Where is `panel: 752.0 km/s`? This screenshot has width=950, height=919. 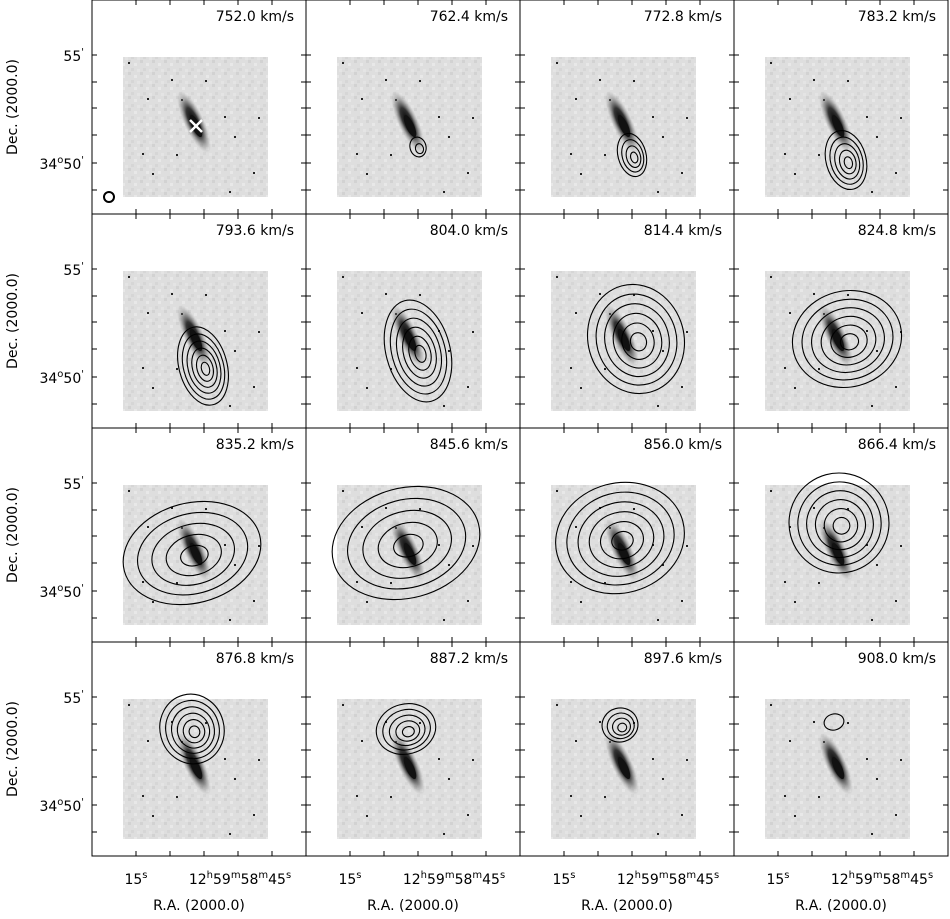
panel: 752.0 km/s is located at coordinates (199, 107).